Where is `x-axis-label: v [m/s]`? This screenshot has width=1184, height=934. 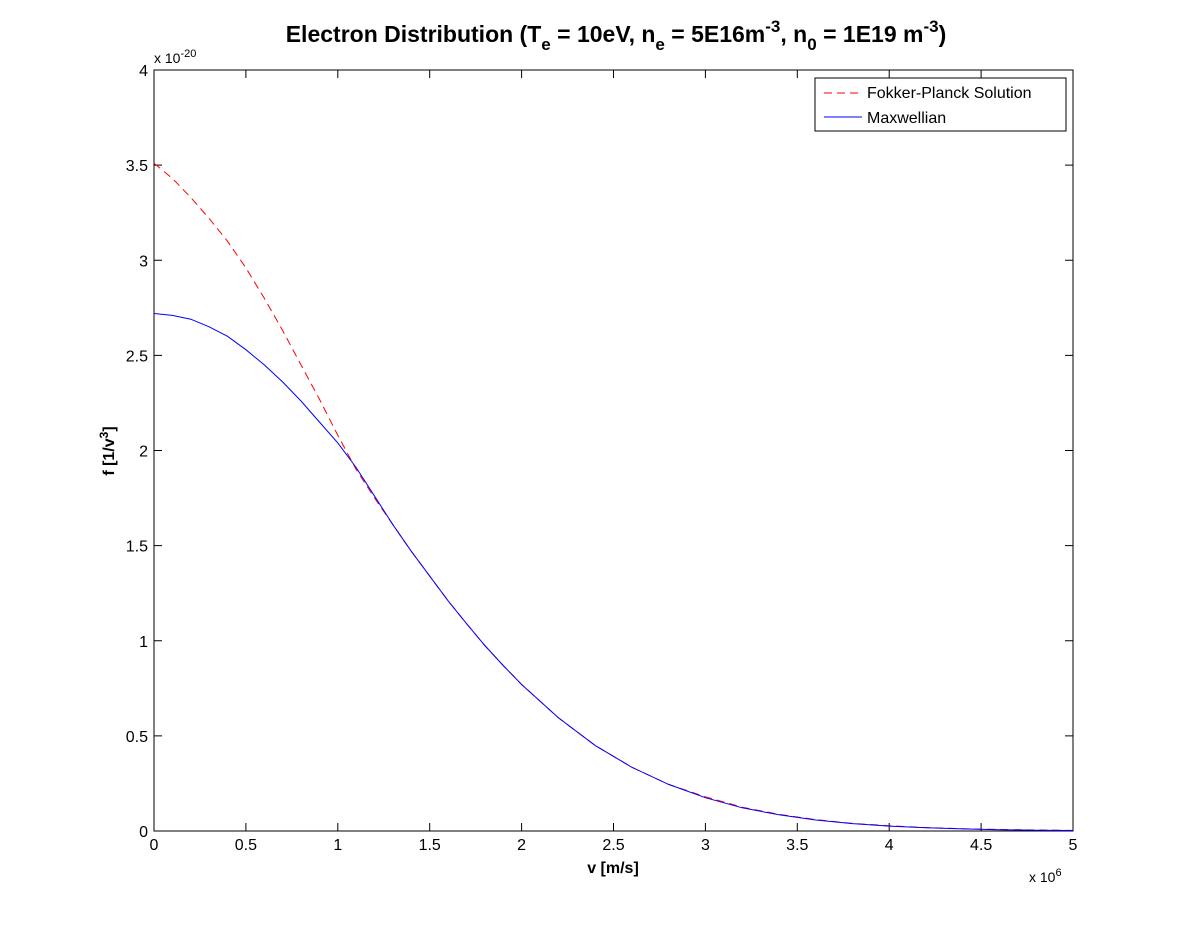 x-axis-label: v [m/s] is located at coordinates (613, 868).